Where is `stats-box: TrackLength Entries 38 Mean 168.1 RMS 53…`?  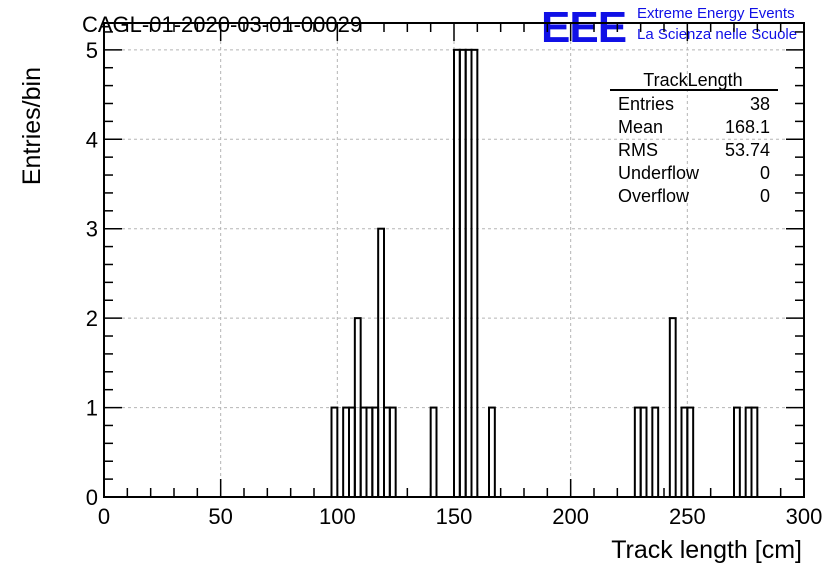
stats-box: TrackLength Entries 38 Mean 168.1 RMS 53… is located at coordinates (694, 138).